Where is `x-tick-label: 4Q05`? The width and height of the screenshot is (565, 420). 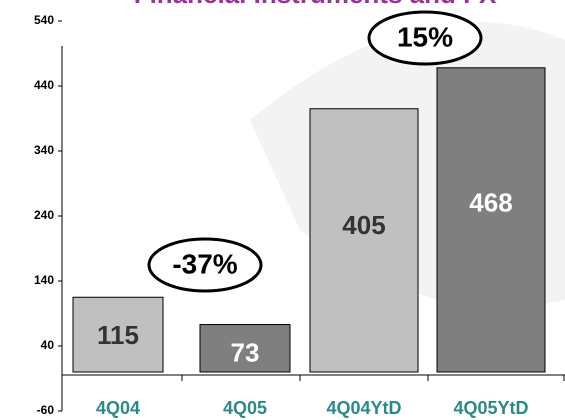
x-tick-label: 4Q05 is located at coordinates (245, 408).